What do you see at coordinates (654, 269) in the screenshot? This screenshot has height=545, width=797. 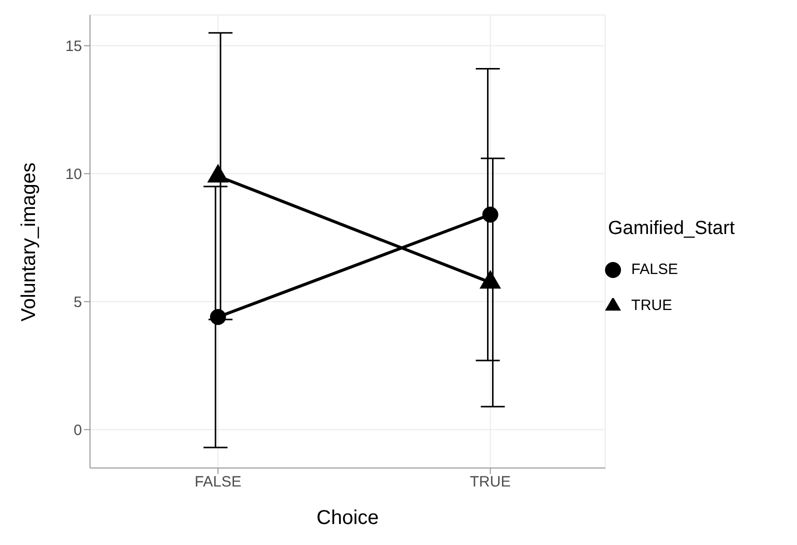 I see `legend-label: FALSE` at bounding box center [654, 269].